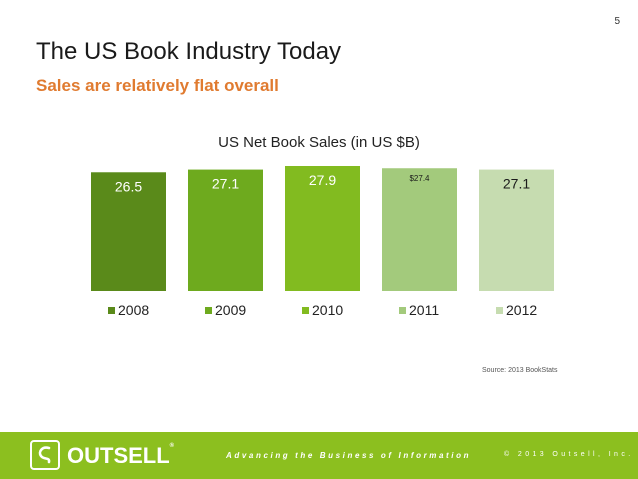  What do you see at coordinates (617, 21) in the screenshot?
I see `page-number: 5` at bounding box center [617, 21].